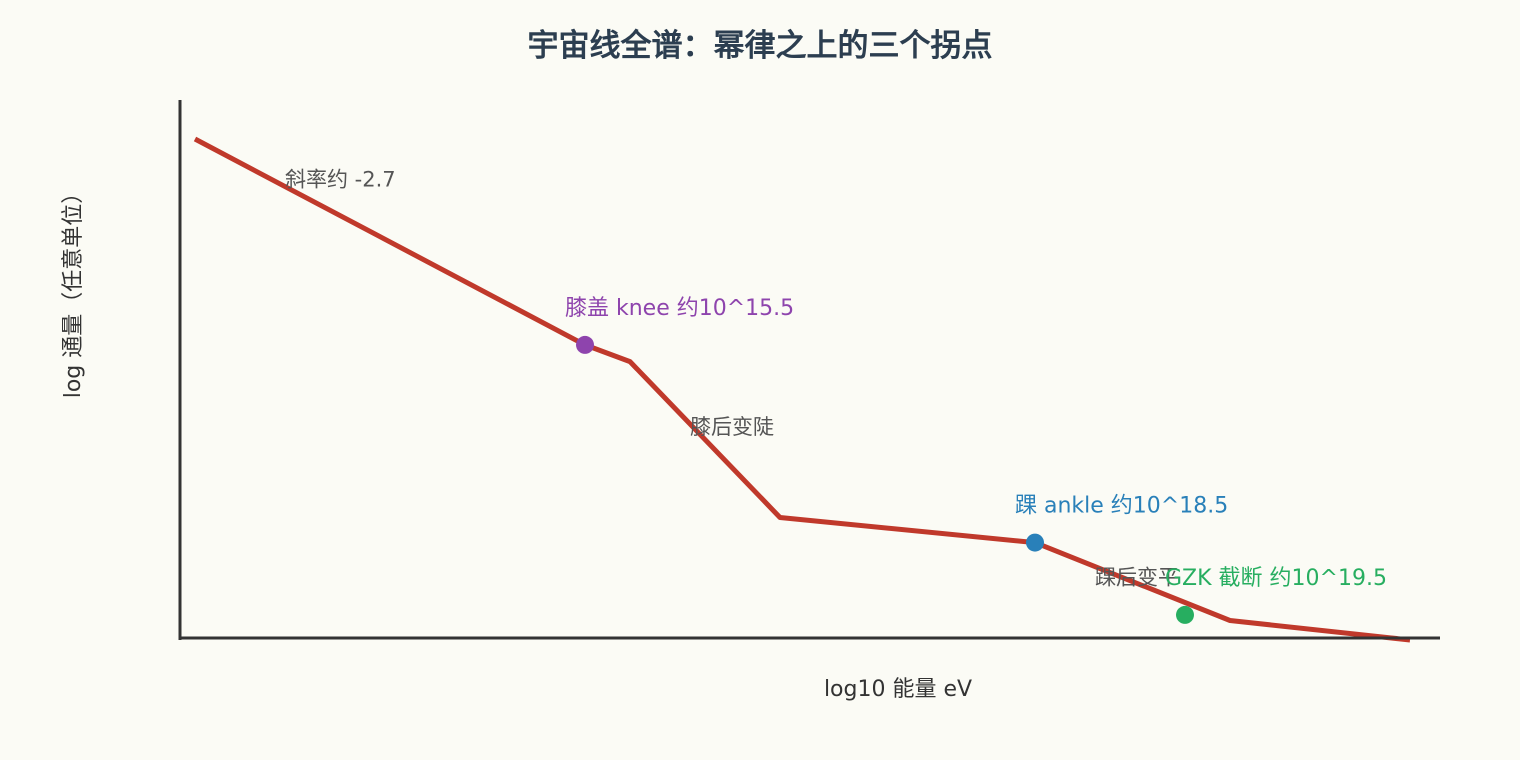  What do you see at coordinates (679, 308) in the screenshot?
I see `key-point-label-0: 膝盖 knee 约10^15.5` at bounding box center [679, 308].